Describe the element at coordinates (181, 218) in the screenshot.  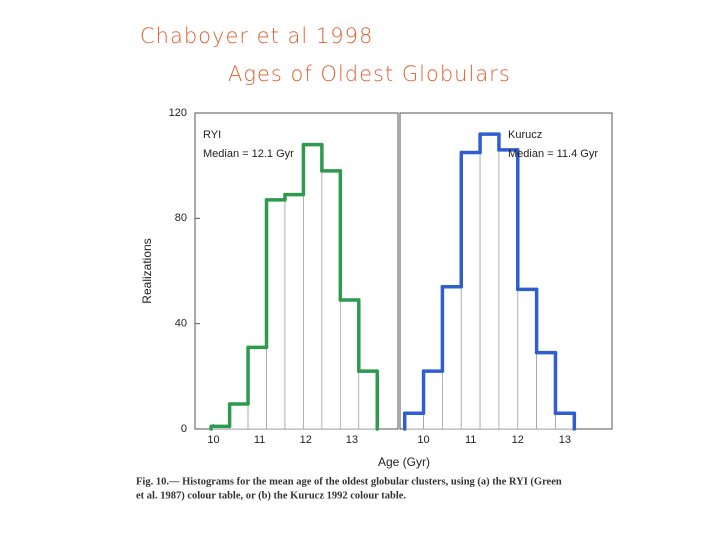
I see `y-tick-label: 80` at that location.